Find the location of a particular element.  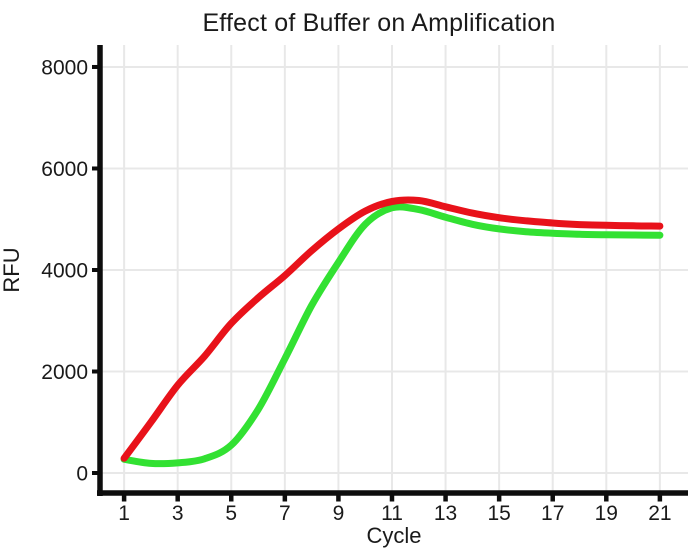

x-tick-label: 21 is located at coordinates (659, 513).